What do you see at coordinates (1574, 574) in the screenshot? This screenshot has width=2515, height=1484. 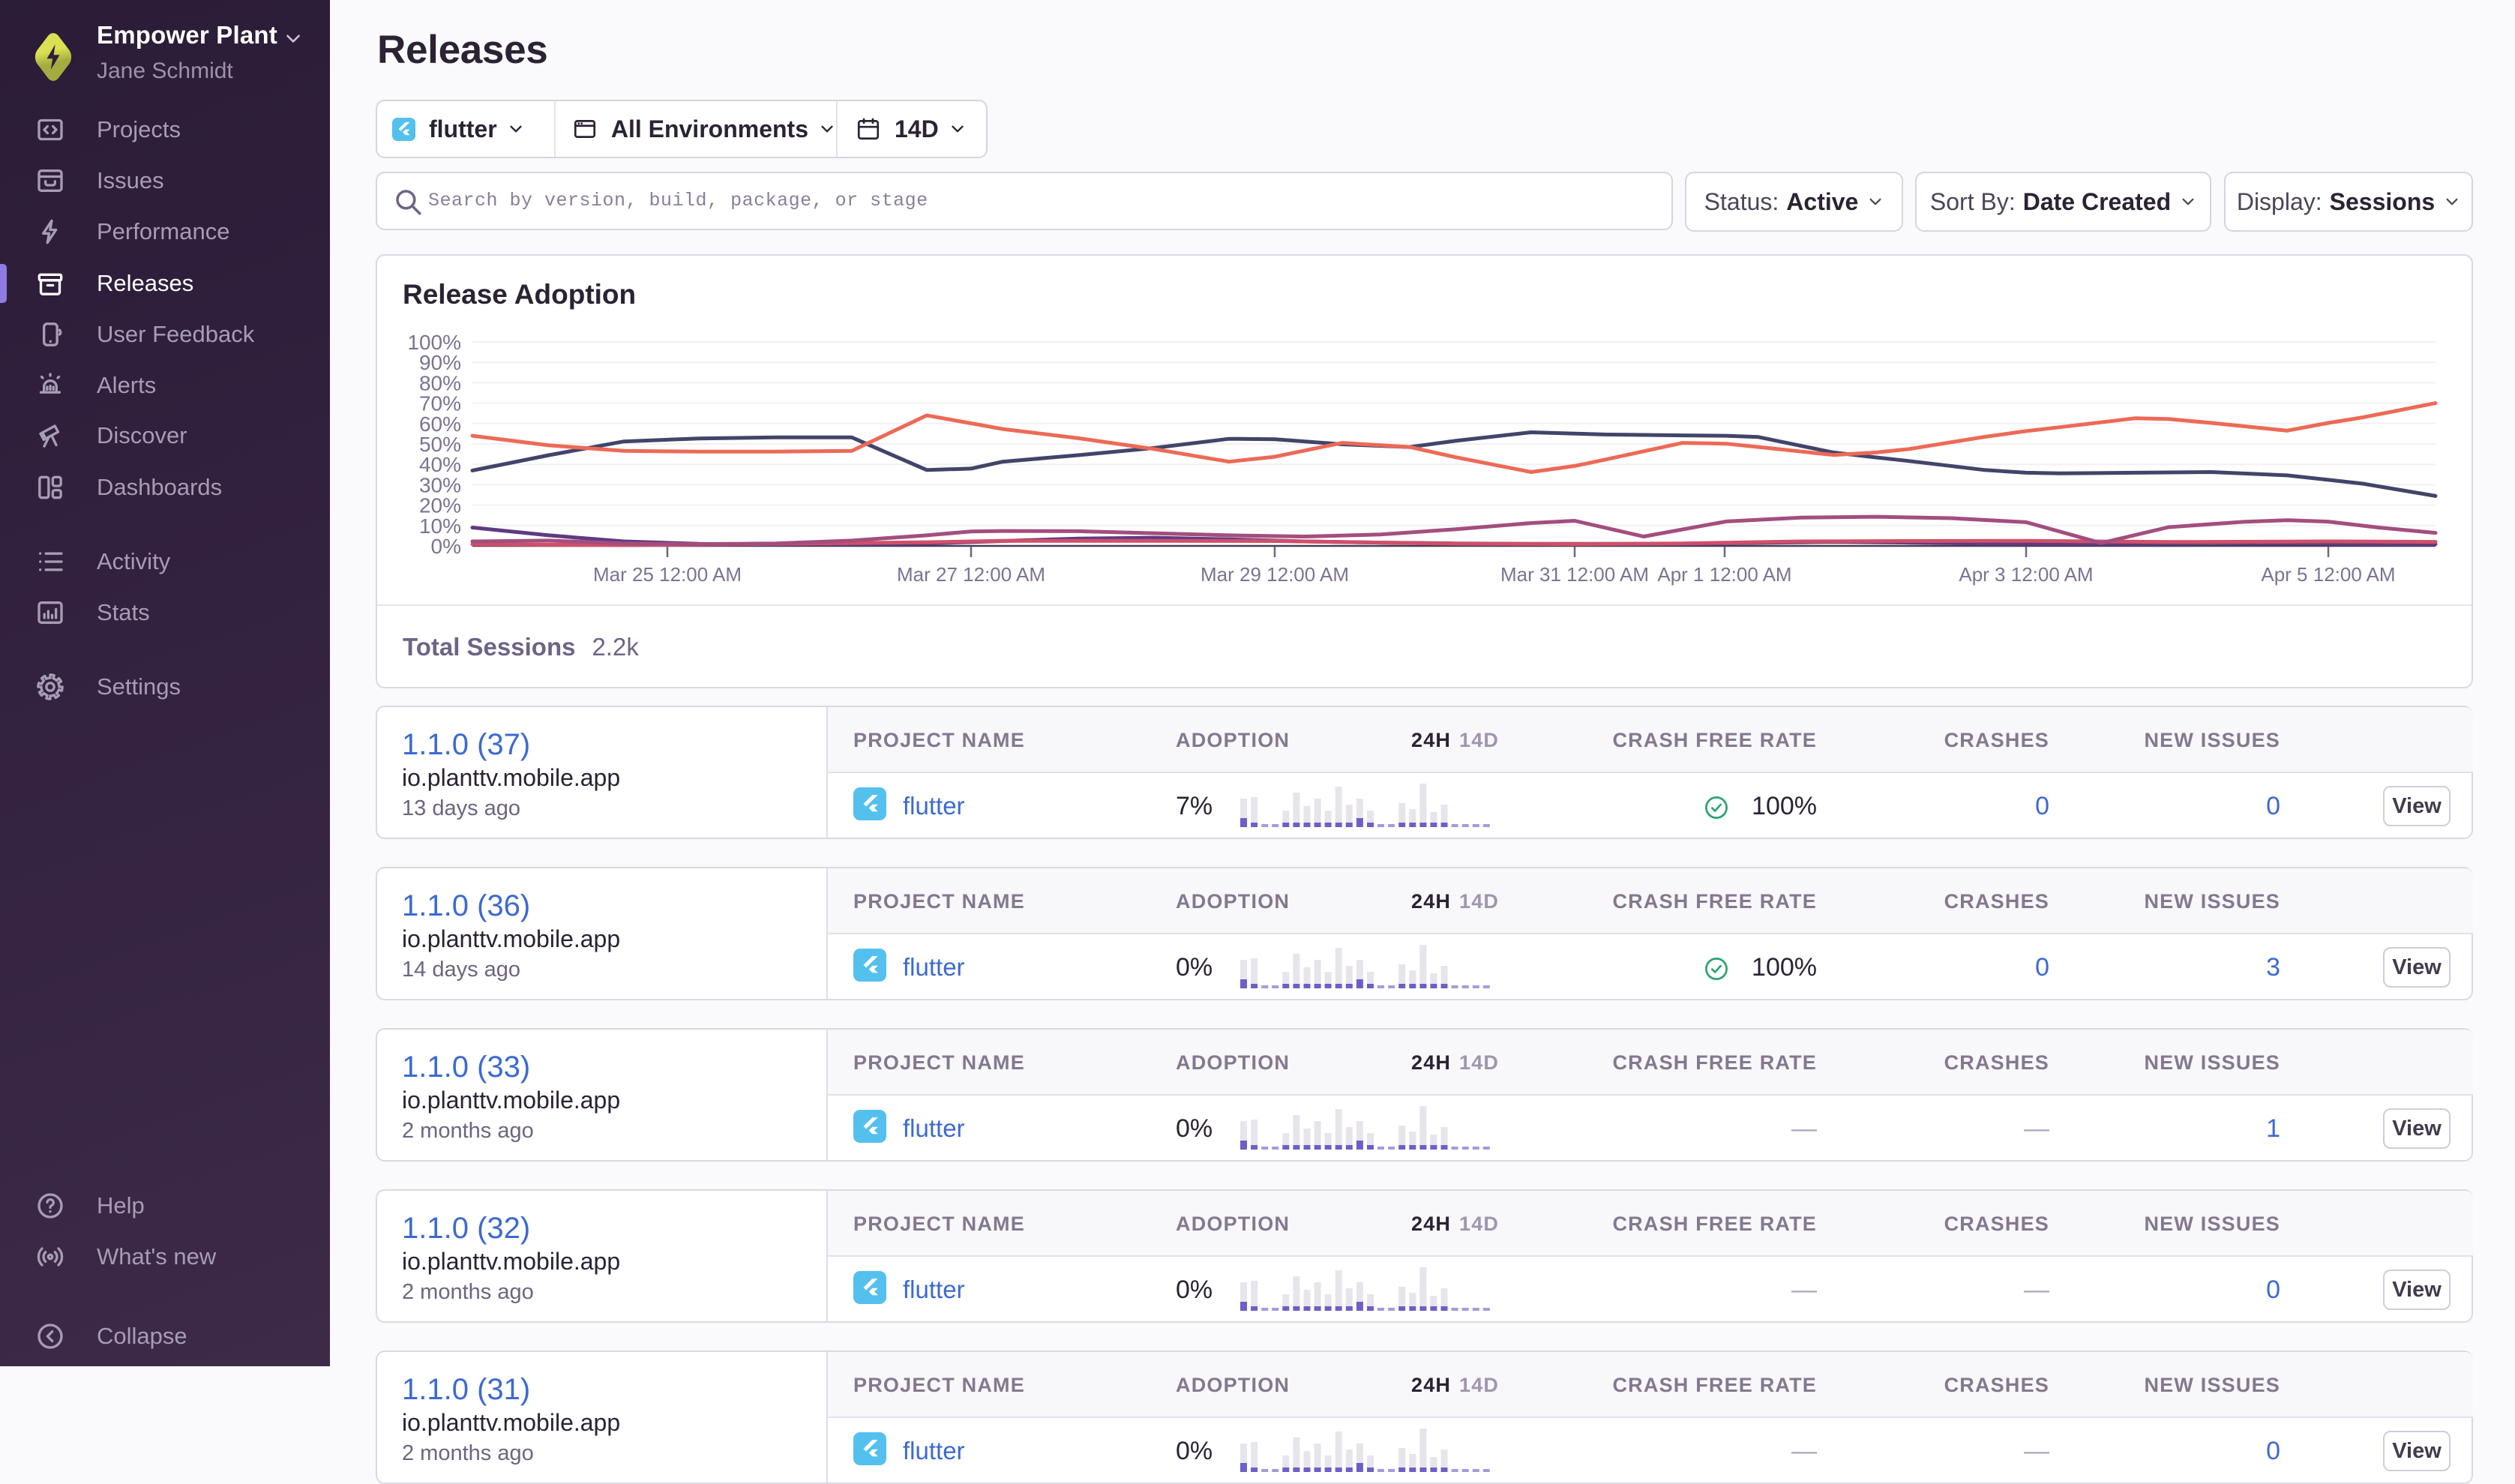 I see `svg-text: Mar 31 12:00 AM` at bounding box center [1574, 574].